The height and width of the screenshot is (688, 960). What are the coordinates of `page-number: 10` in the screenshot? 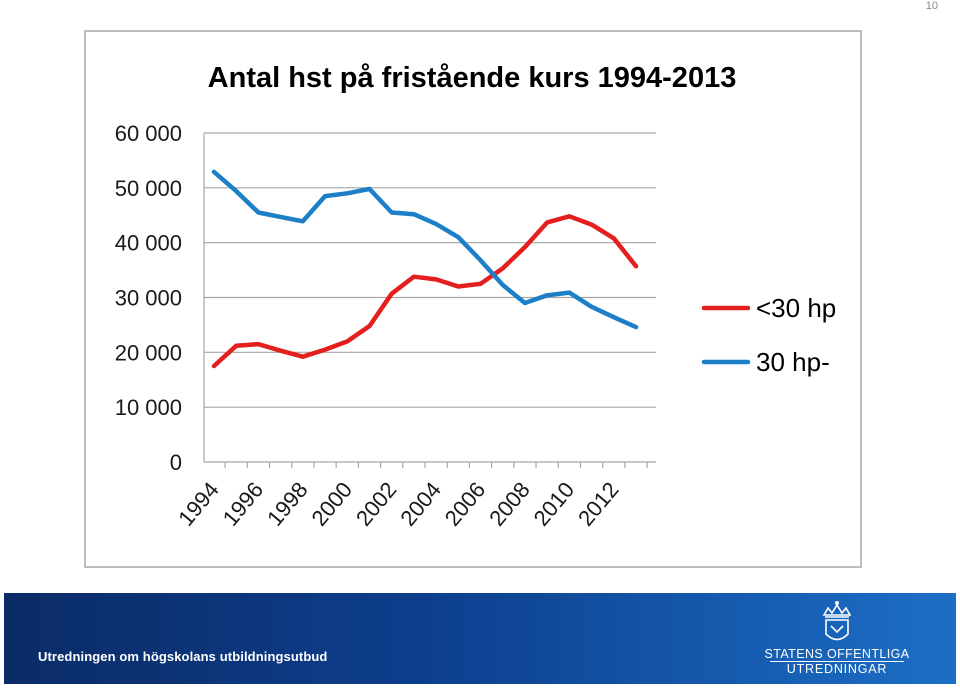 It's located at (931, 6).